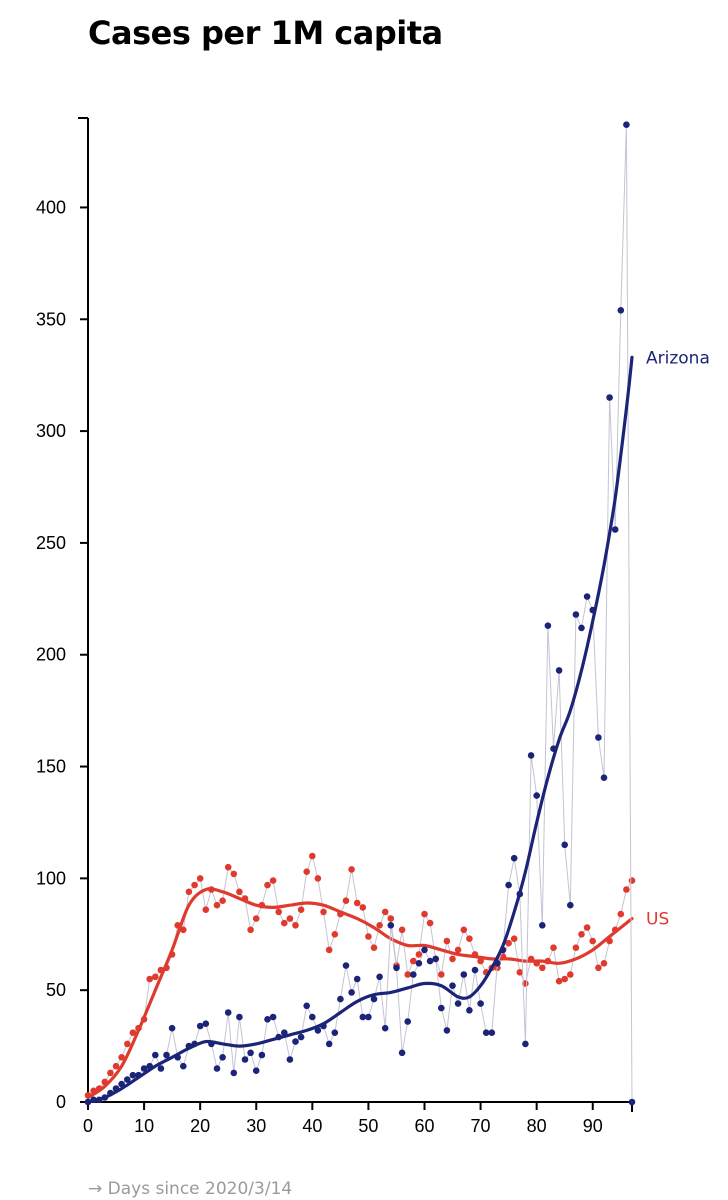  I want to click on x-tick-label: 40, so click(312, 1126).